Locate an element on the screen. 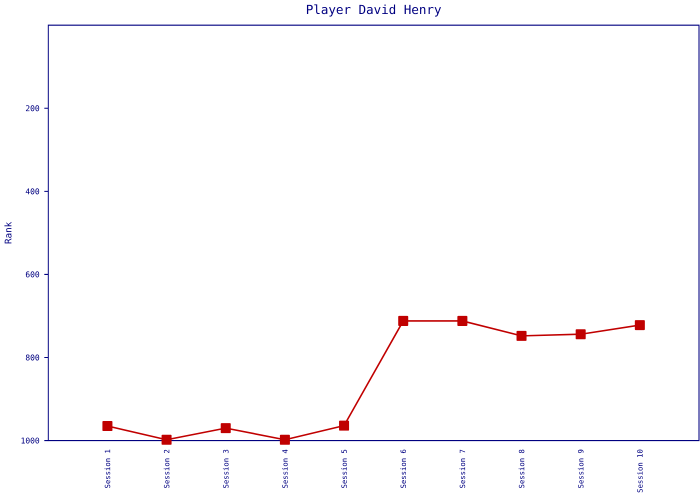  y-axis-title: Rank is located at coordinates (8, 233).